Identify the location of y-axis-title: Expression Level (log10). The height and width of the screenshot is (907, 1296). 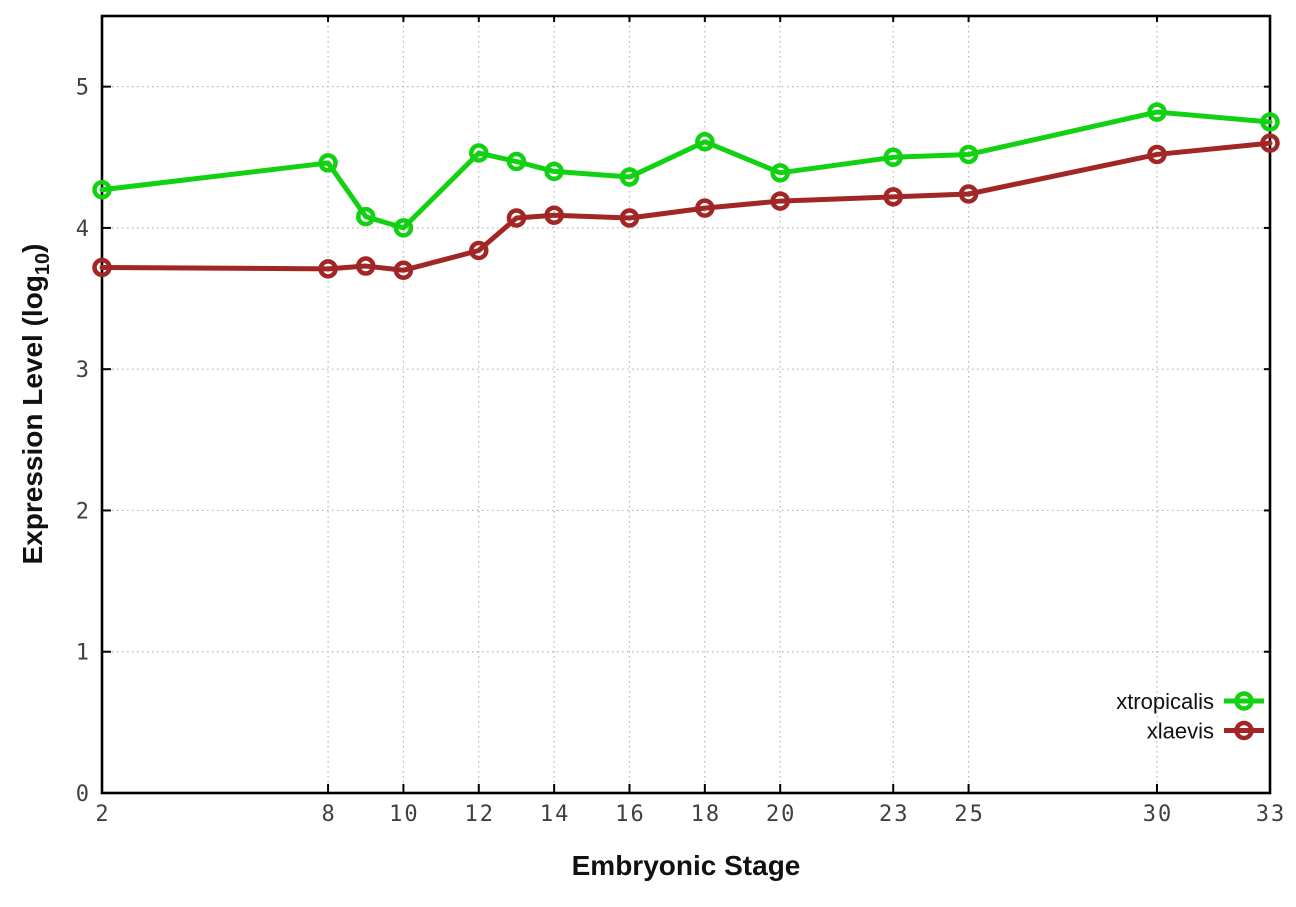
(36, 404).